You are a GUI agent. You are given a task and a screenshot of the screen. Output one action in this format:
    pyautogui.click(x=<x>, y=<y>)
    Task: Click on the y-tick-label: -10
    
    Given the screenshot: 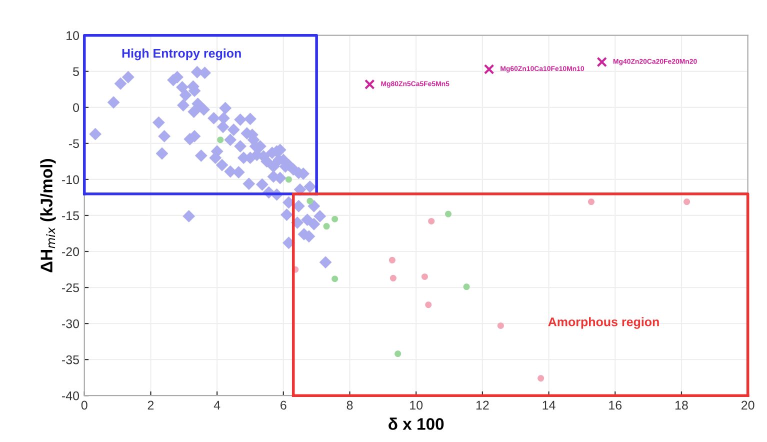 What is the action you would take?
    pyautogui.click(x=71, y=179)
    